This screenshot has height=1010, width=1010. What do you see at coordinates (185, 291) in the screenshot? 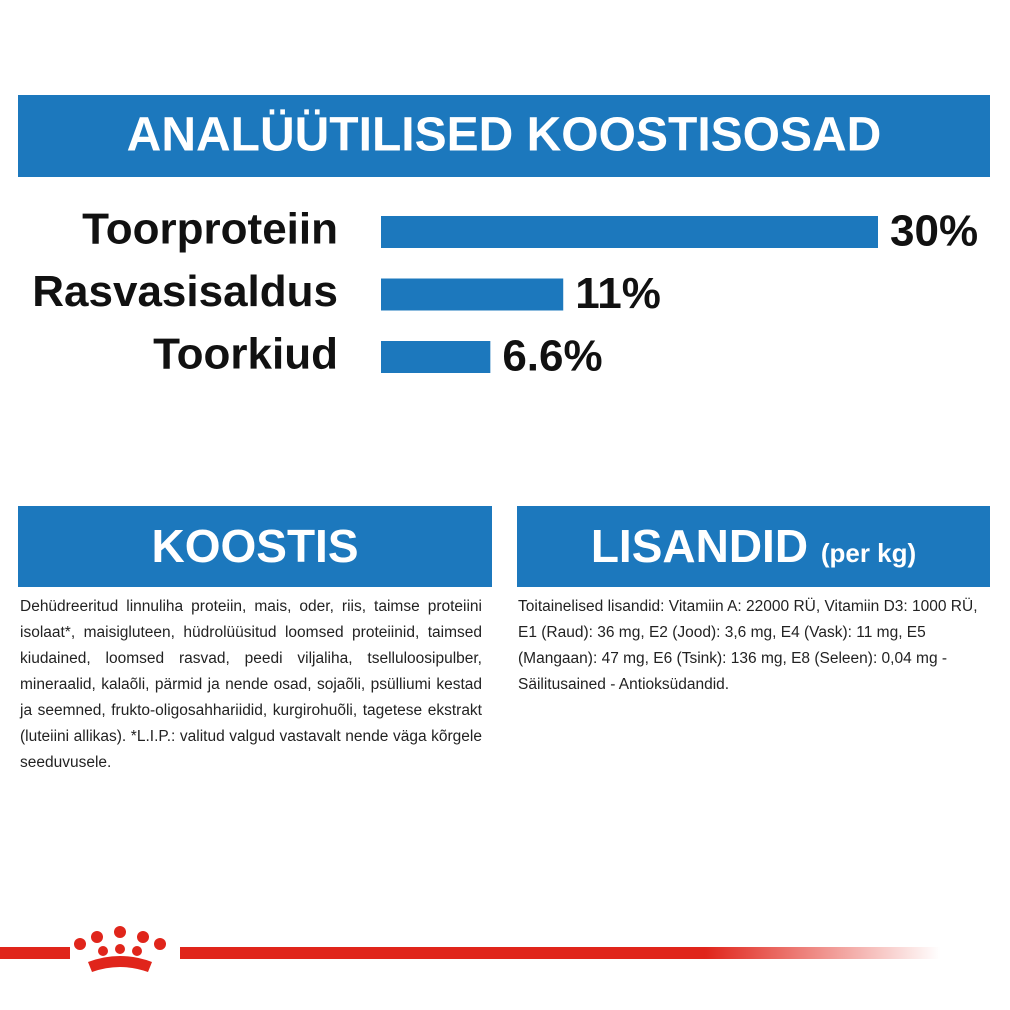
I see `category-label: Rasvasisaldus` at bounding box center [185, 291].